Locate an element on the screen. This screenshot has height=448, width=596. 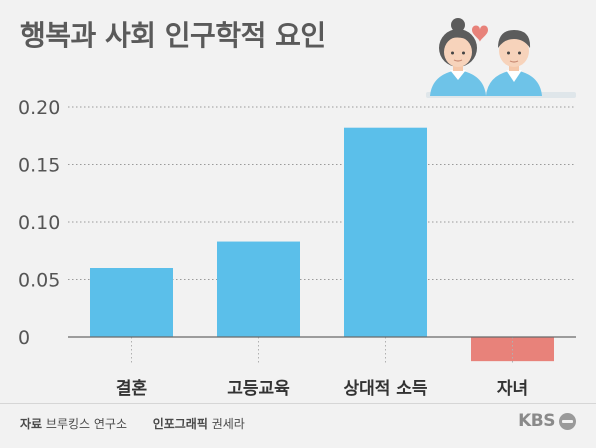
couple-with-heart-icon is located at coordinates (501, 58).